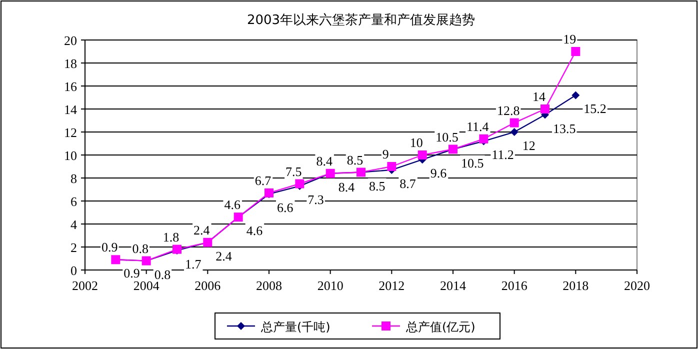 This screenshot has height=349, width=698. I want to click on data-label: 6.6, so click(285, 208).